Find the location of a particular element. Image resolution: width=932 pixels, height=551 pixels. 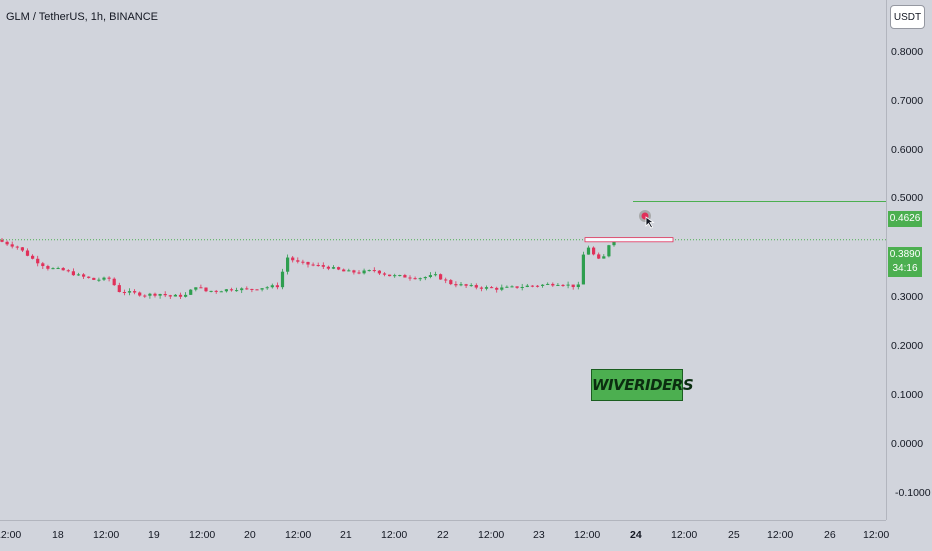

price-tick: 0.3000 is located at coordinates (907, 297).